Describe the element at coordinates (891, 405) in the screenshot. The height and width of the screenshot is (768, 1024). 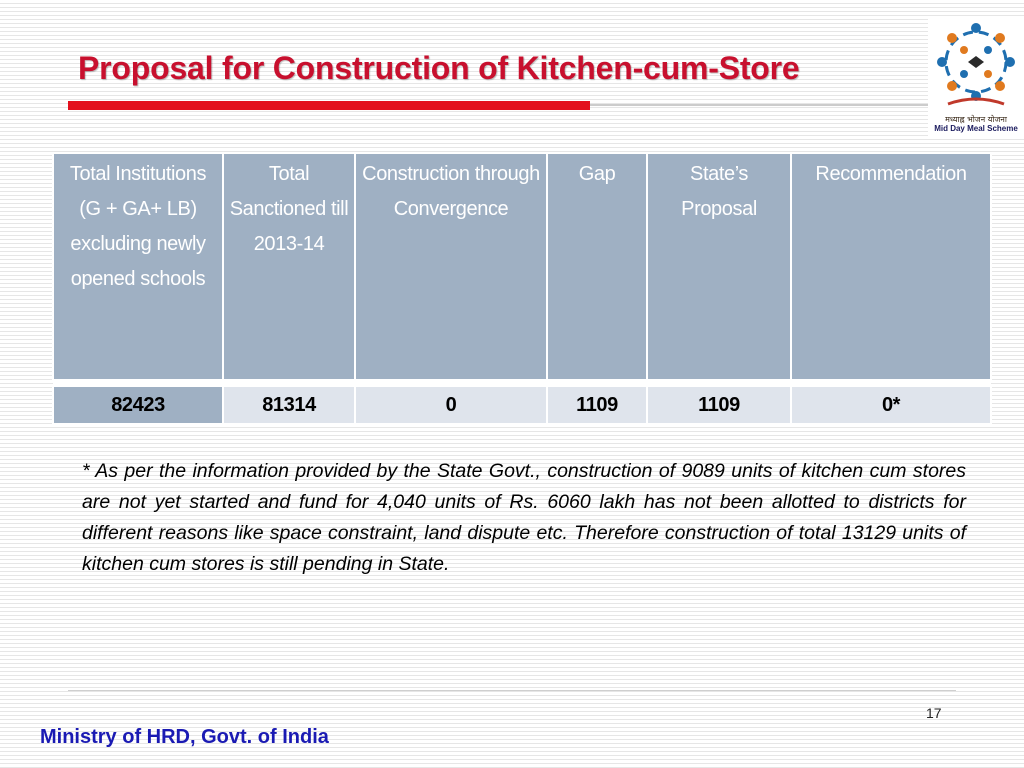
I see `cell-recommendation: 0*` at that location.